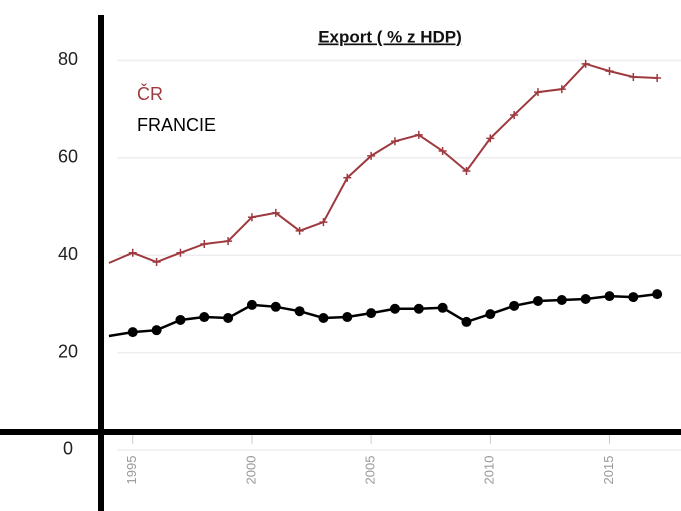  What do you see at coordinates (131, 470) in the screenshot?
I see `x-tick-label: 1995` at bounding box center [131, 470].